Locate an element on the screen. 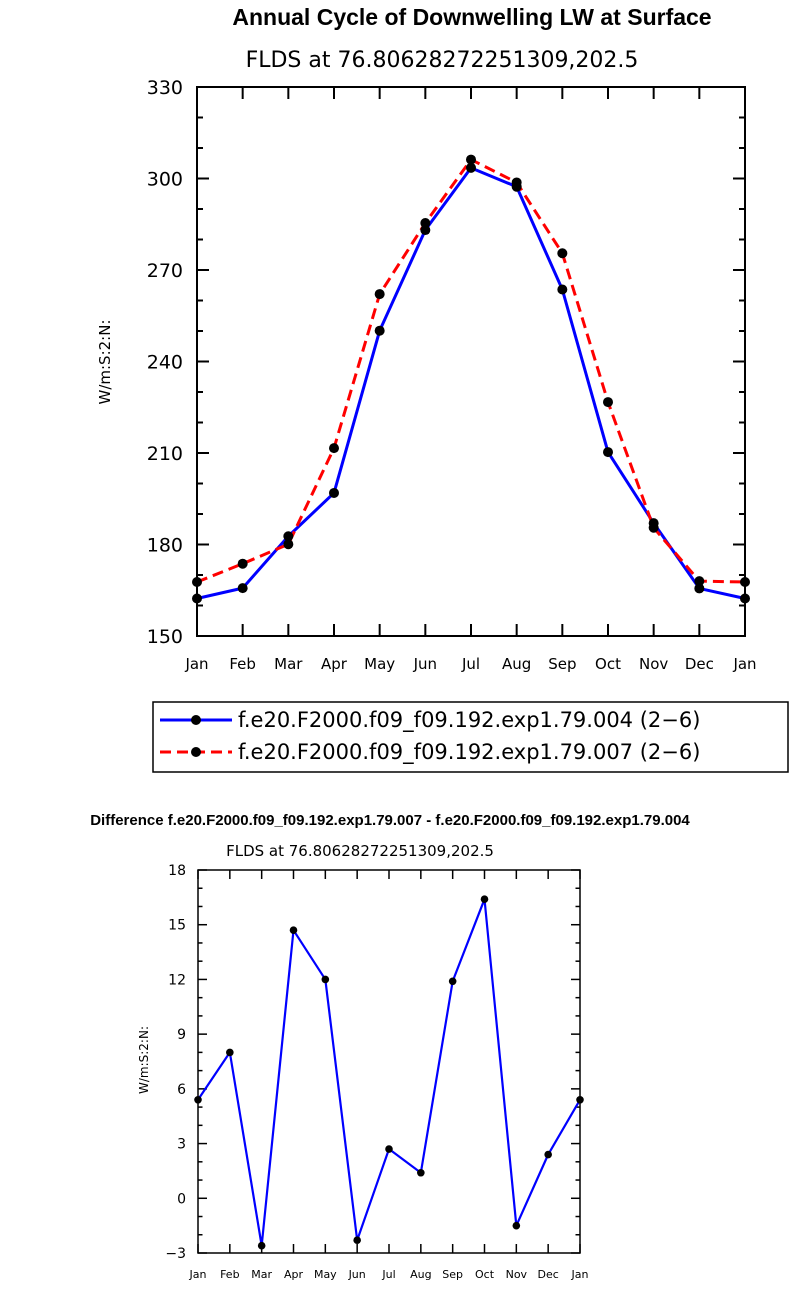 The height and width of the screenshot is (1291, 796). y-tick-label: 210 is located at coordinates (165, 454).